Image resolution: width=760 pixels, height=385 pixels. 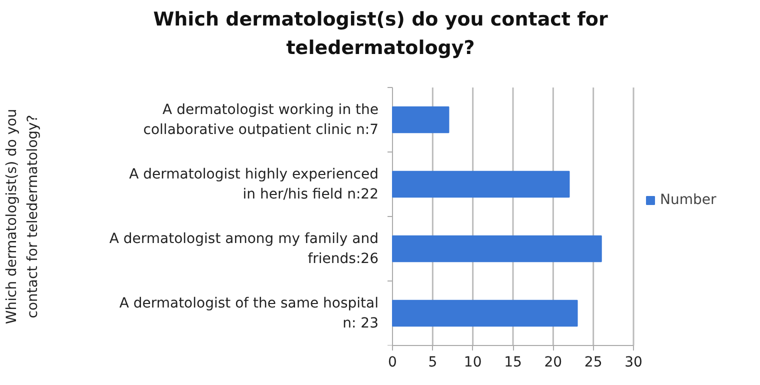 What do you see at coordinates (244, 248) in the screenshot?
I see `y-tick-label: A dermatologist among my family and friends:26` at bounding box center [244, 248].